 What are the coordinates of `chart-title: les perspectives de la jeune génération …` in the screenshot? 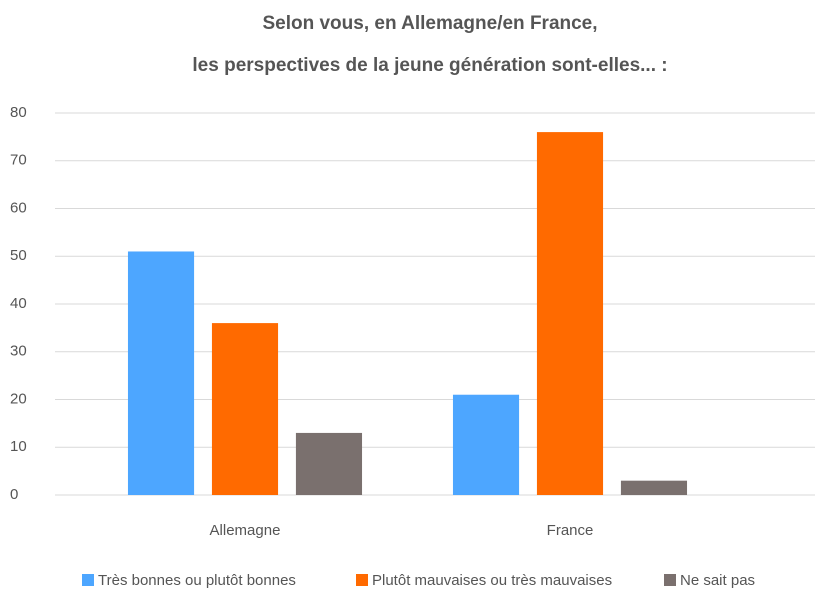 It's located at (429, 65).